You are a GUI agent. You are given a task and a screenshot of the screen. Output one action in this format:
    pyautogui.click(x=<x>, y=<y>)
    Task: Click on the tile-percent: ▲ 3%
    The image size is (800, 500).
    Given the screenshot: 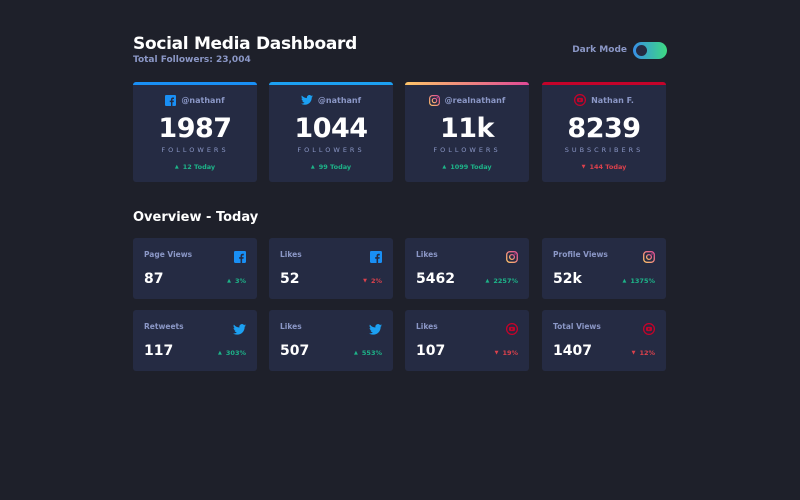 What is the action you would take?
    pyautogui.click(x=236, y=281)
    